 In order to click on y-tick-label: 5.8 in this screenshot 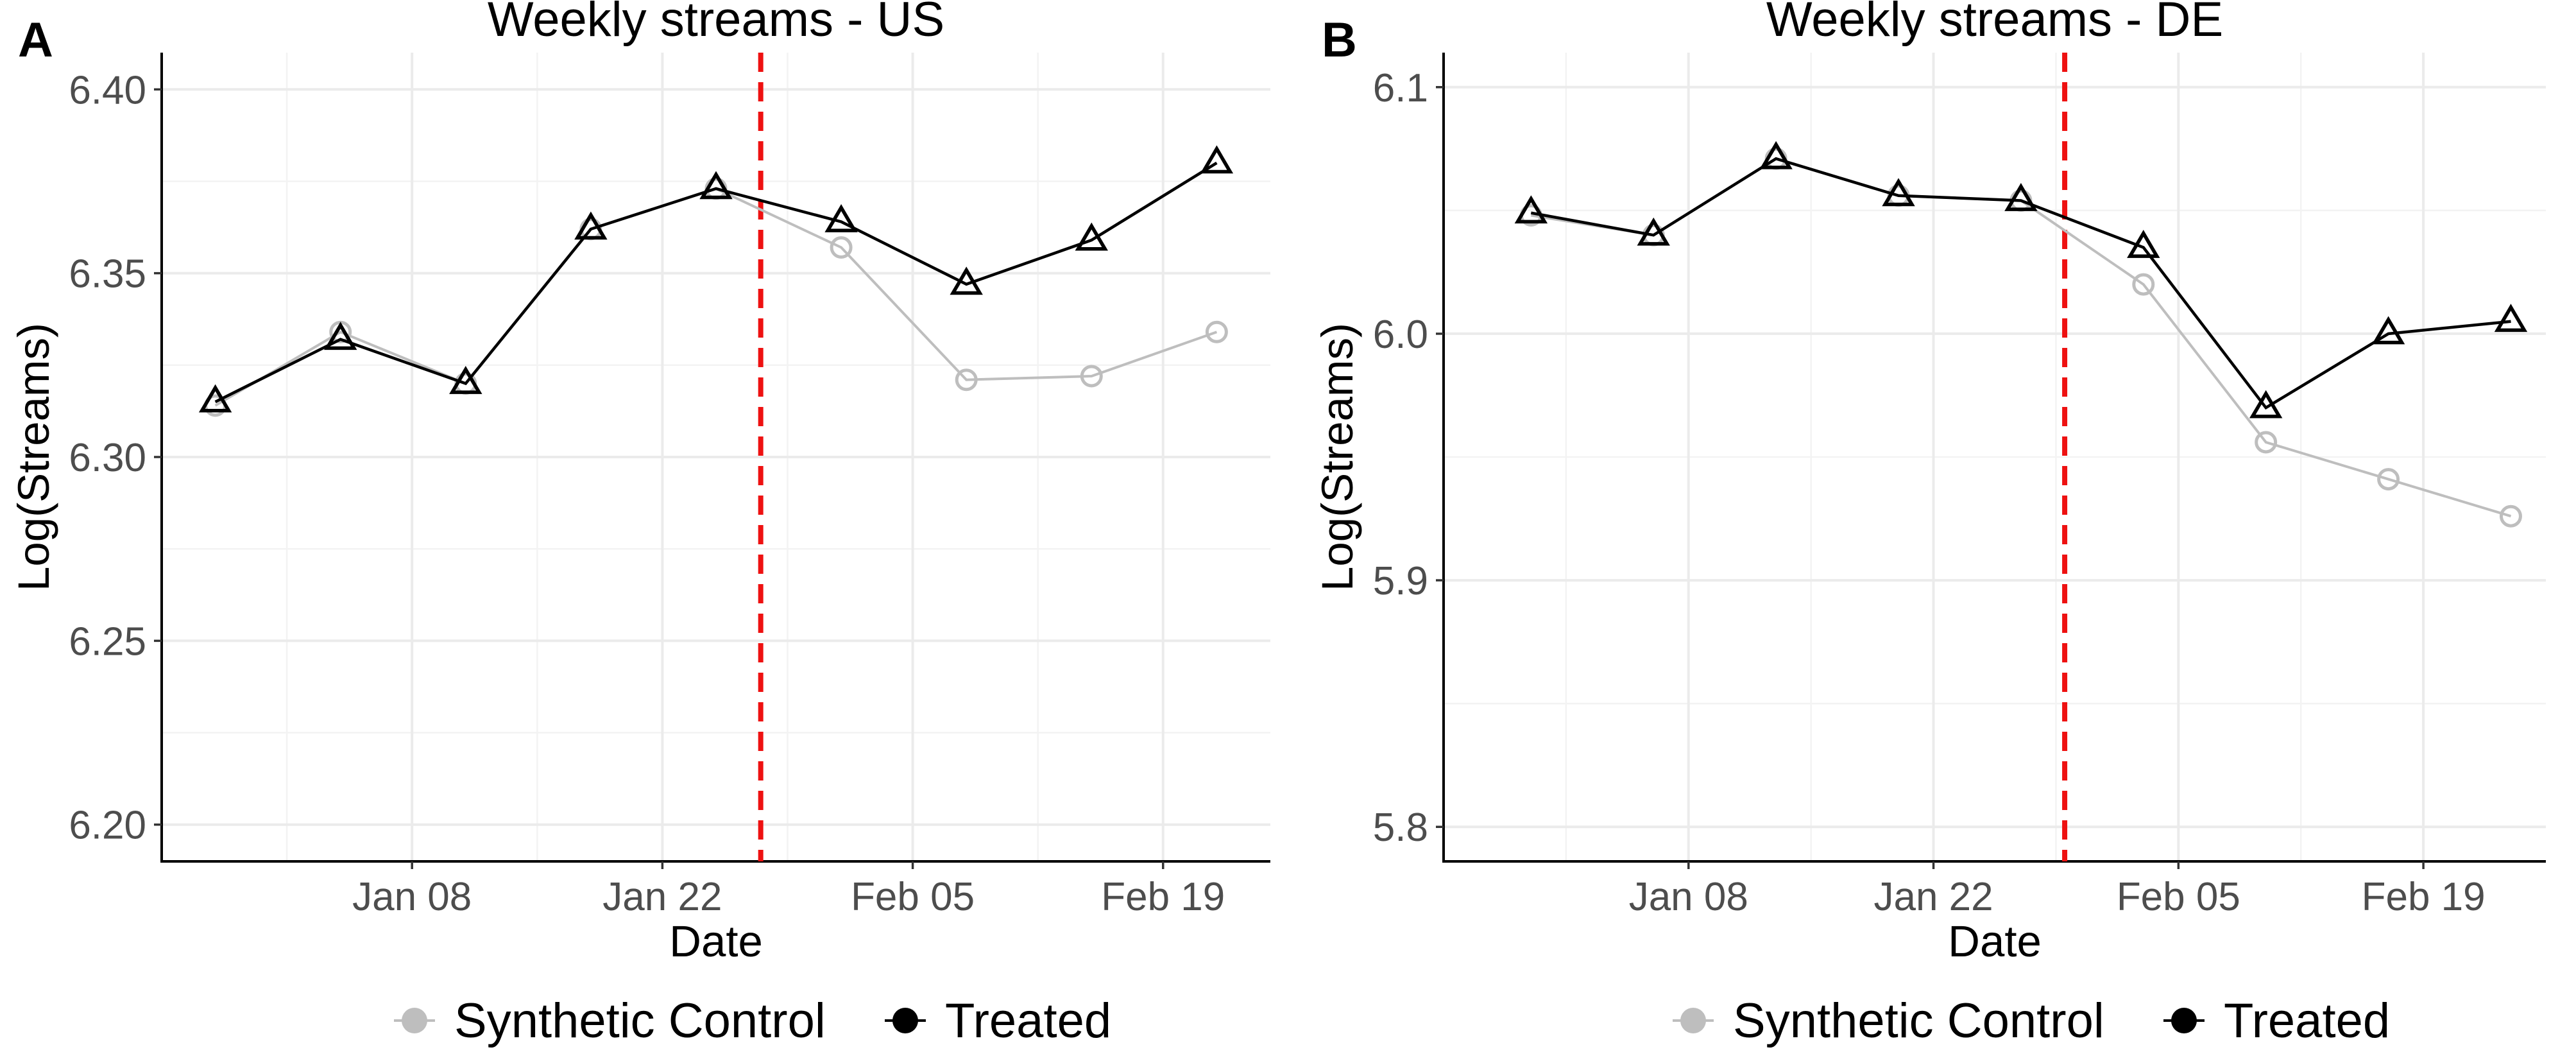, I will do `click(1400, 828)`.